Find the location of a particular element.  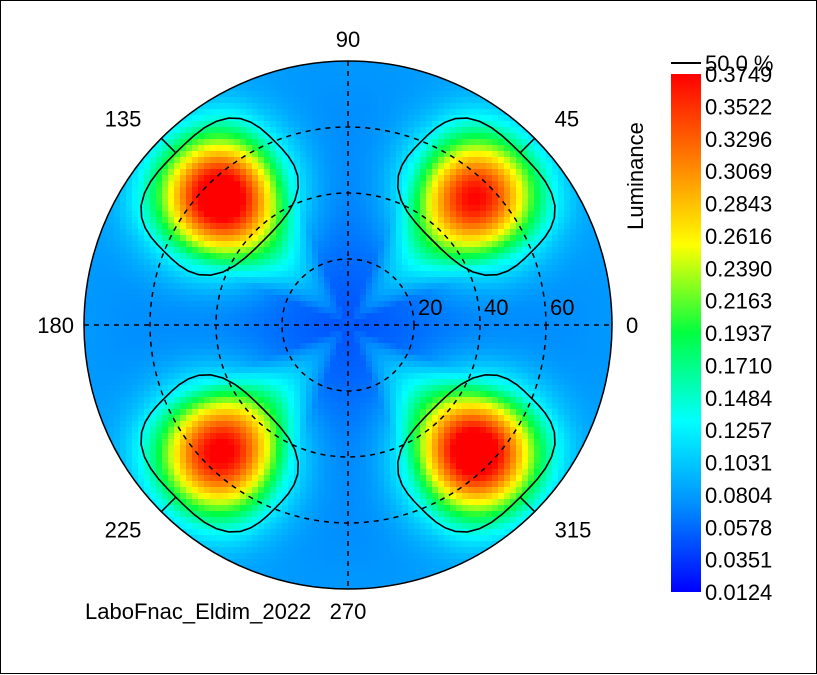

radial-label: 40 is located at coordinates (496, 307).